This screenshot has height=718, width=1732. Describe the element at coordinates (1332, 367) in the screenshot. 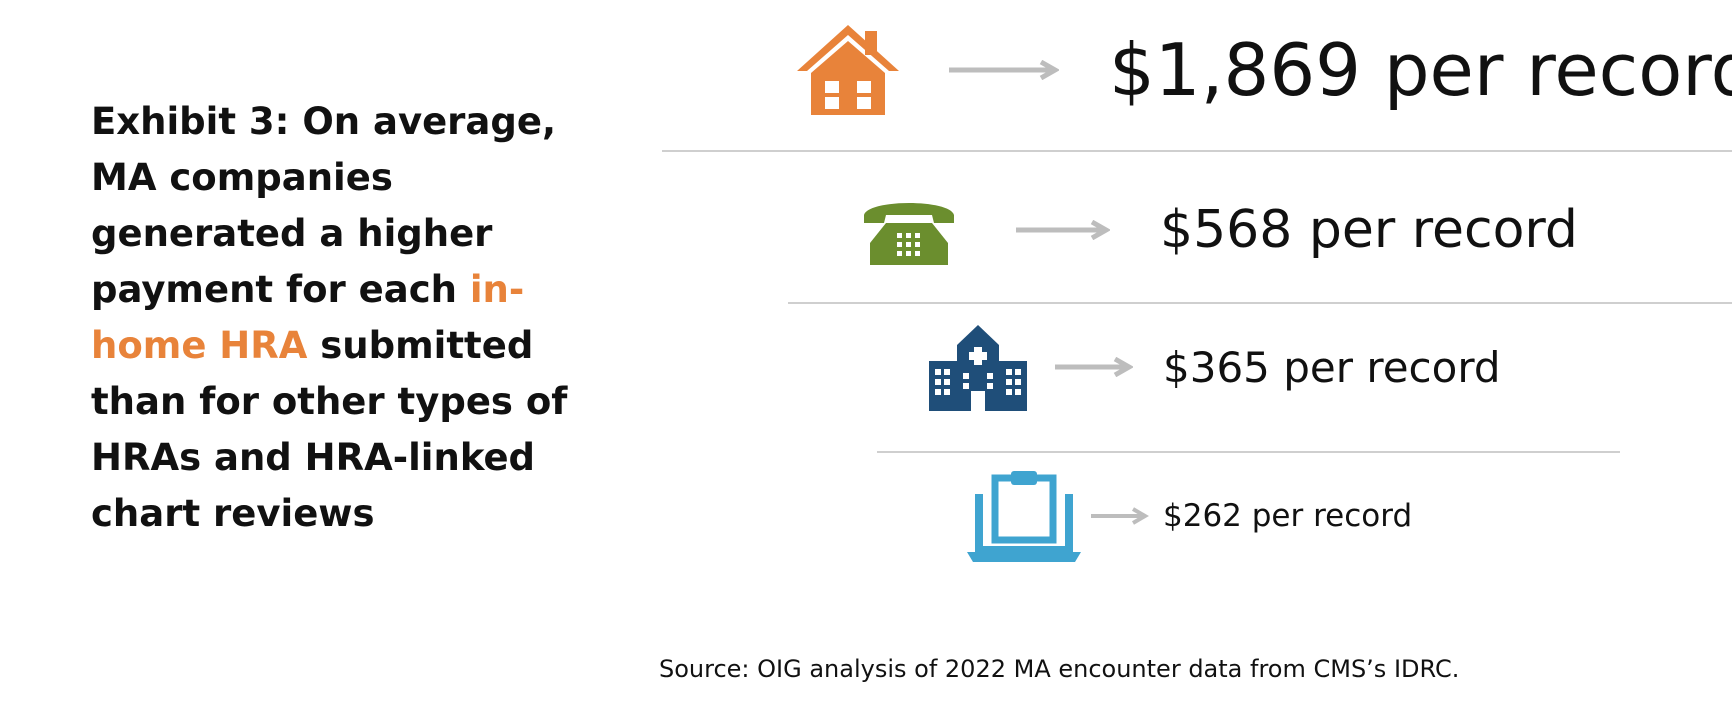

I see `value-label: $365 per record` at that location.